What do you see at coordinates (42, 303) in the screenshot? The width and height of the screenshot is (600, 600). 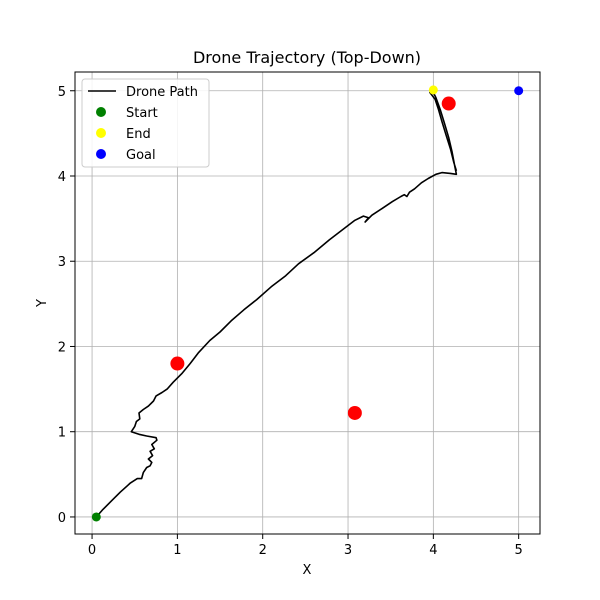 I see `y-axis-label: Y` at bounding box center [42, 303].